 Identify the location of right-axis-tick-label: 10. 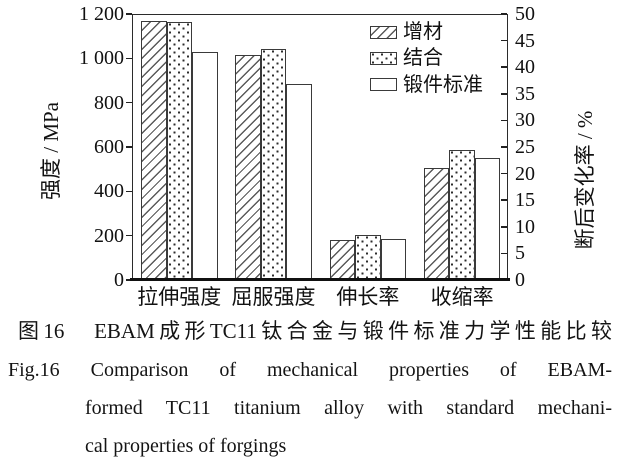
(525, 226).